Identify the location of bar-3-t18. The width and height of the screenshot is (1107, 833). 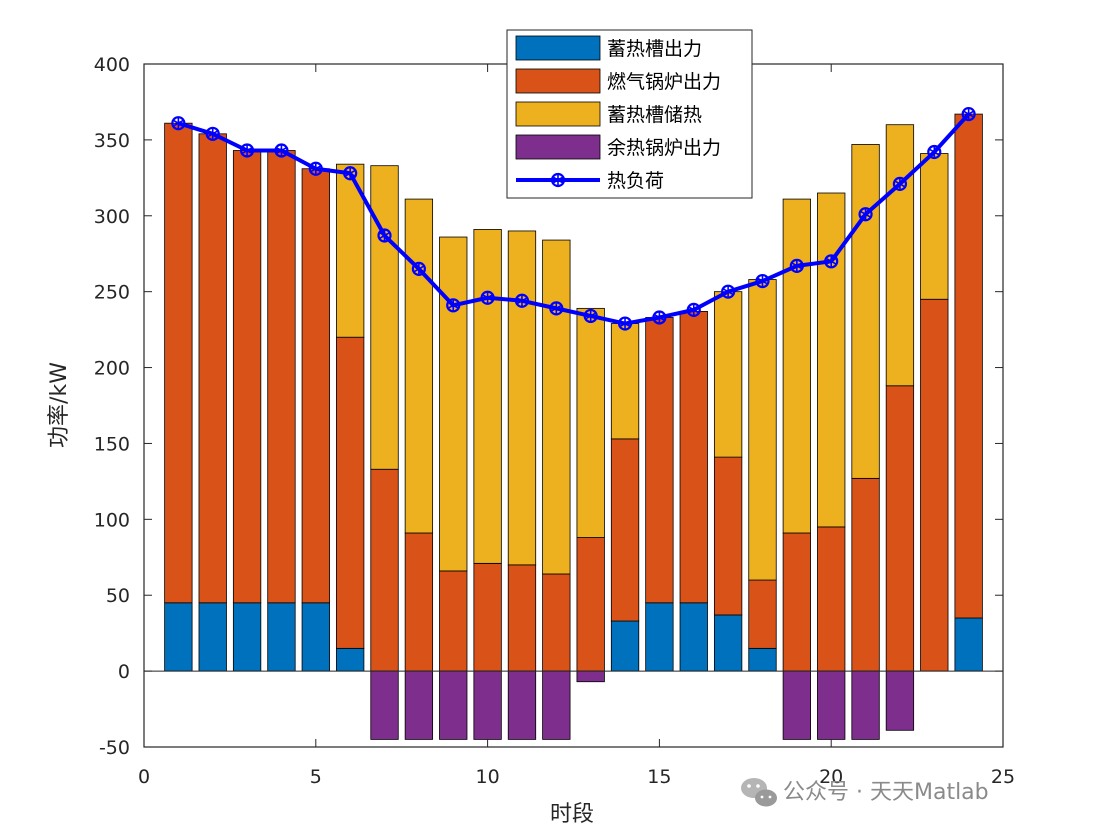
(762, 430).